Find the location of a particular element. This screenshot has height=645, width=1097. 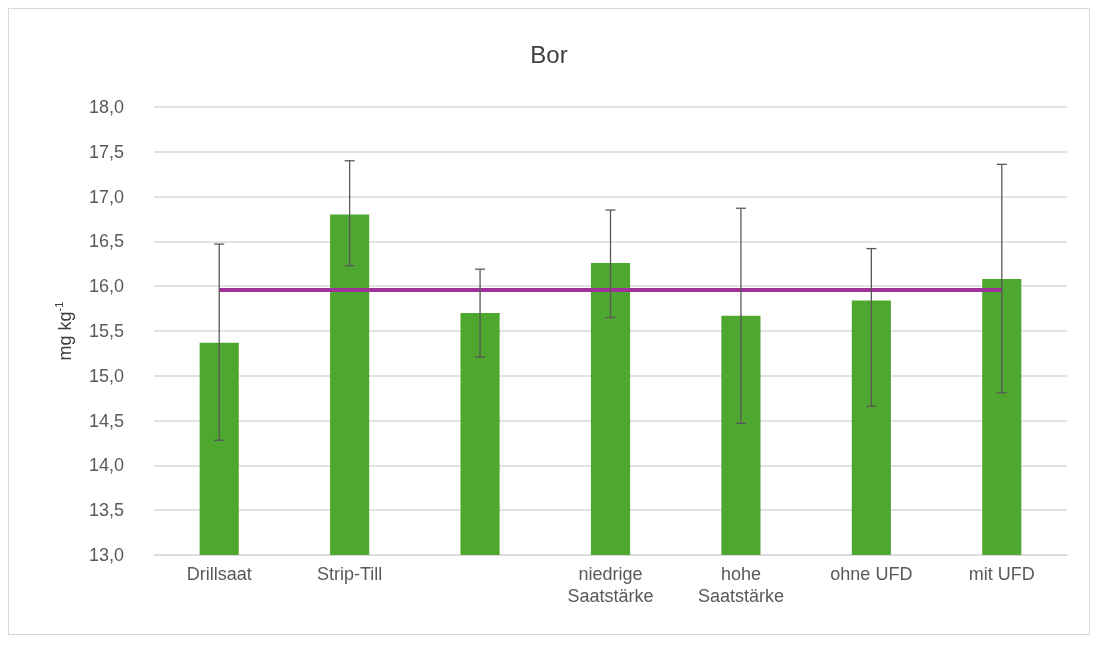

x-tick-label: niedrige Saatstärke is located at coordinates (610, 585).